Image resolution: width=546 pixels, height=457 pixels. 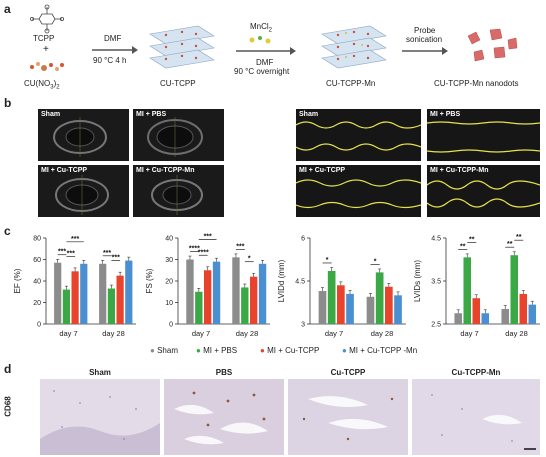 I want to click on nanodots-illustration, so click(x=492, y=45).